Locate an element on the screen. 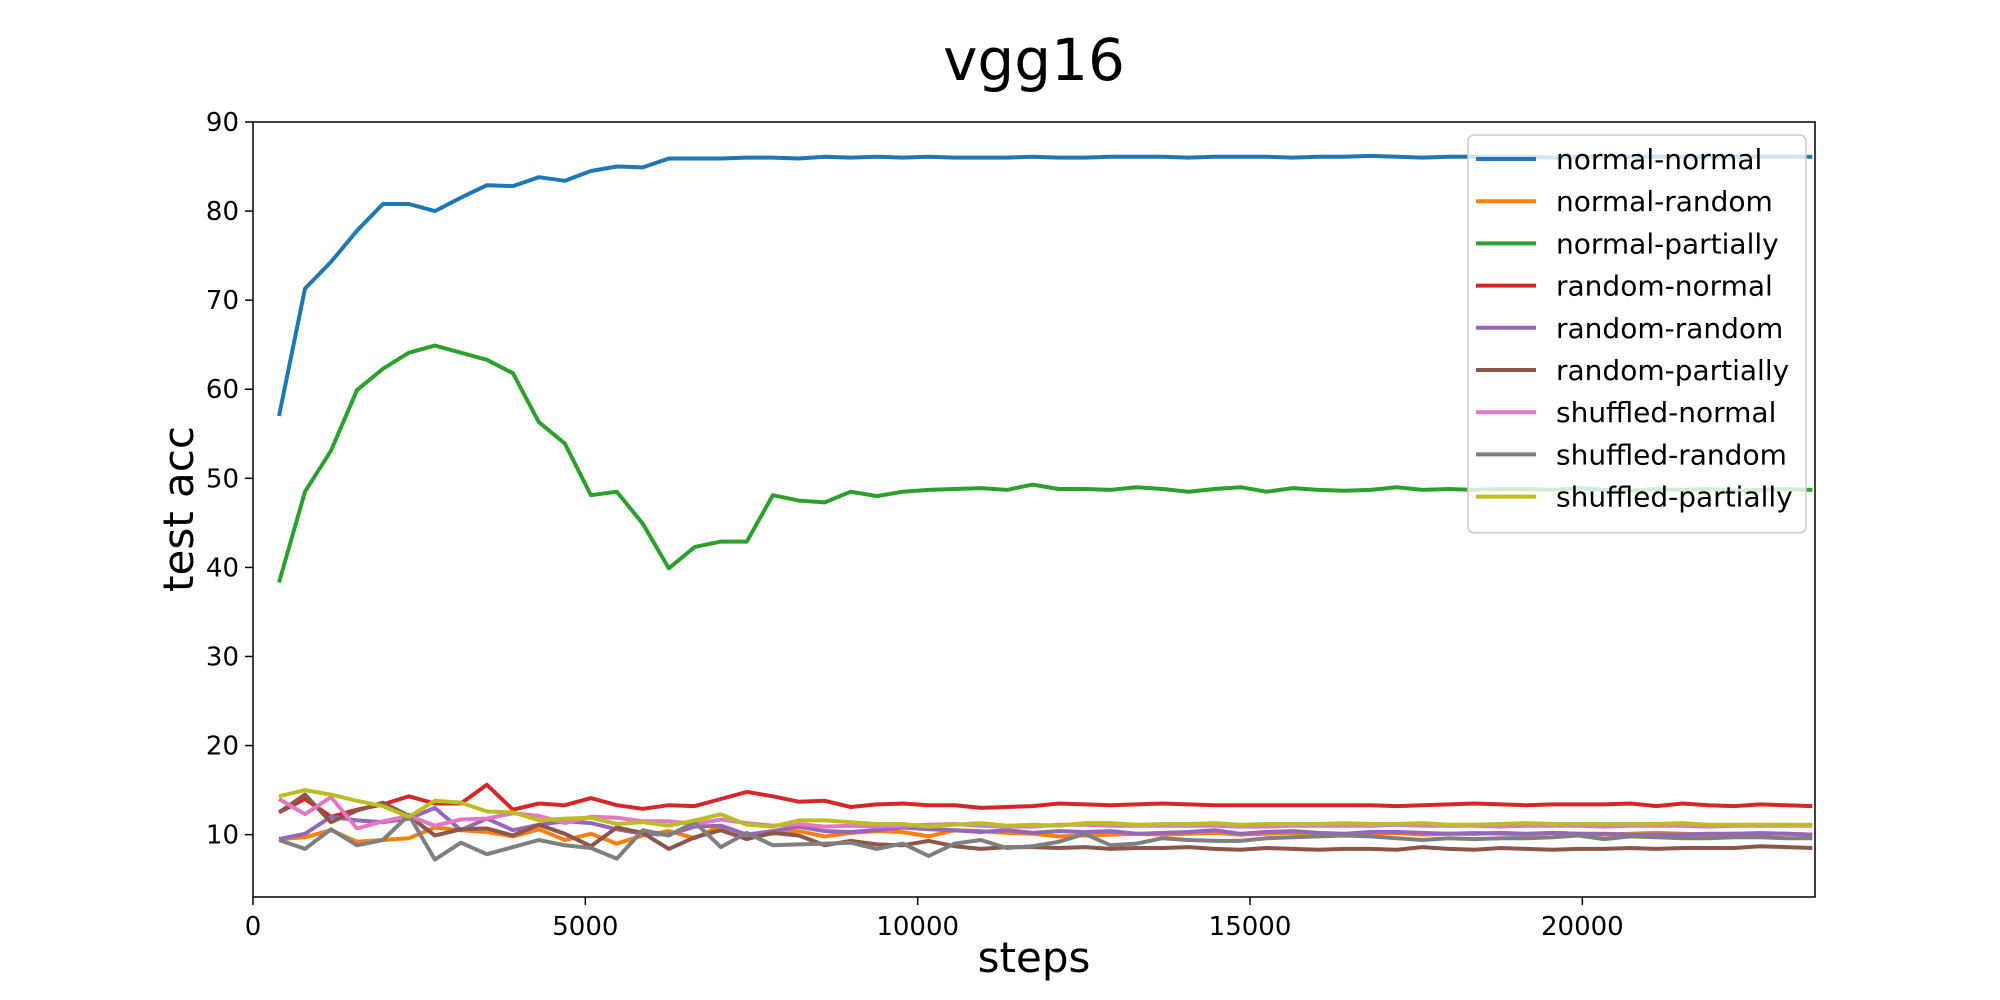 The height and width of the screenshot is (1000, 2000). legend-label: random-partially is located at coordinates (1672, 370).